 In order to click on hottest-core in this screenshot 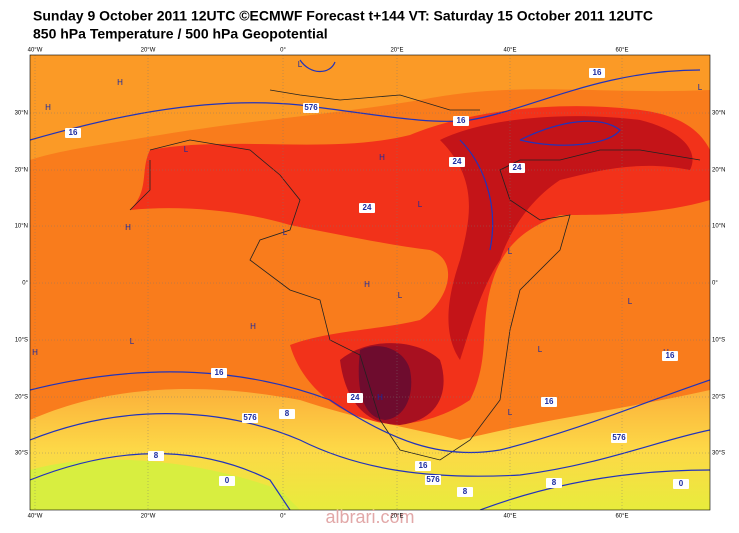, I will do `click(385, 383)`.